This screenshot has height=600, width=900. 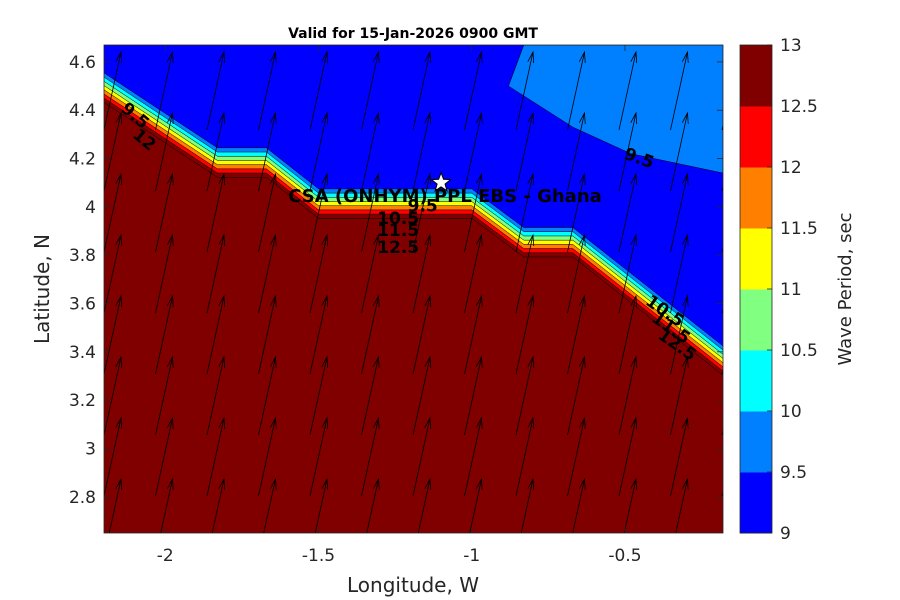 I want to click on y-tick-label: 4.6, so click(x=82, y=63).